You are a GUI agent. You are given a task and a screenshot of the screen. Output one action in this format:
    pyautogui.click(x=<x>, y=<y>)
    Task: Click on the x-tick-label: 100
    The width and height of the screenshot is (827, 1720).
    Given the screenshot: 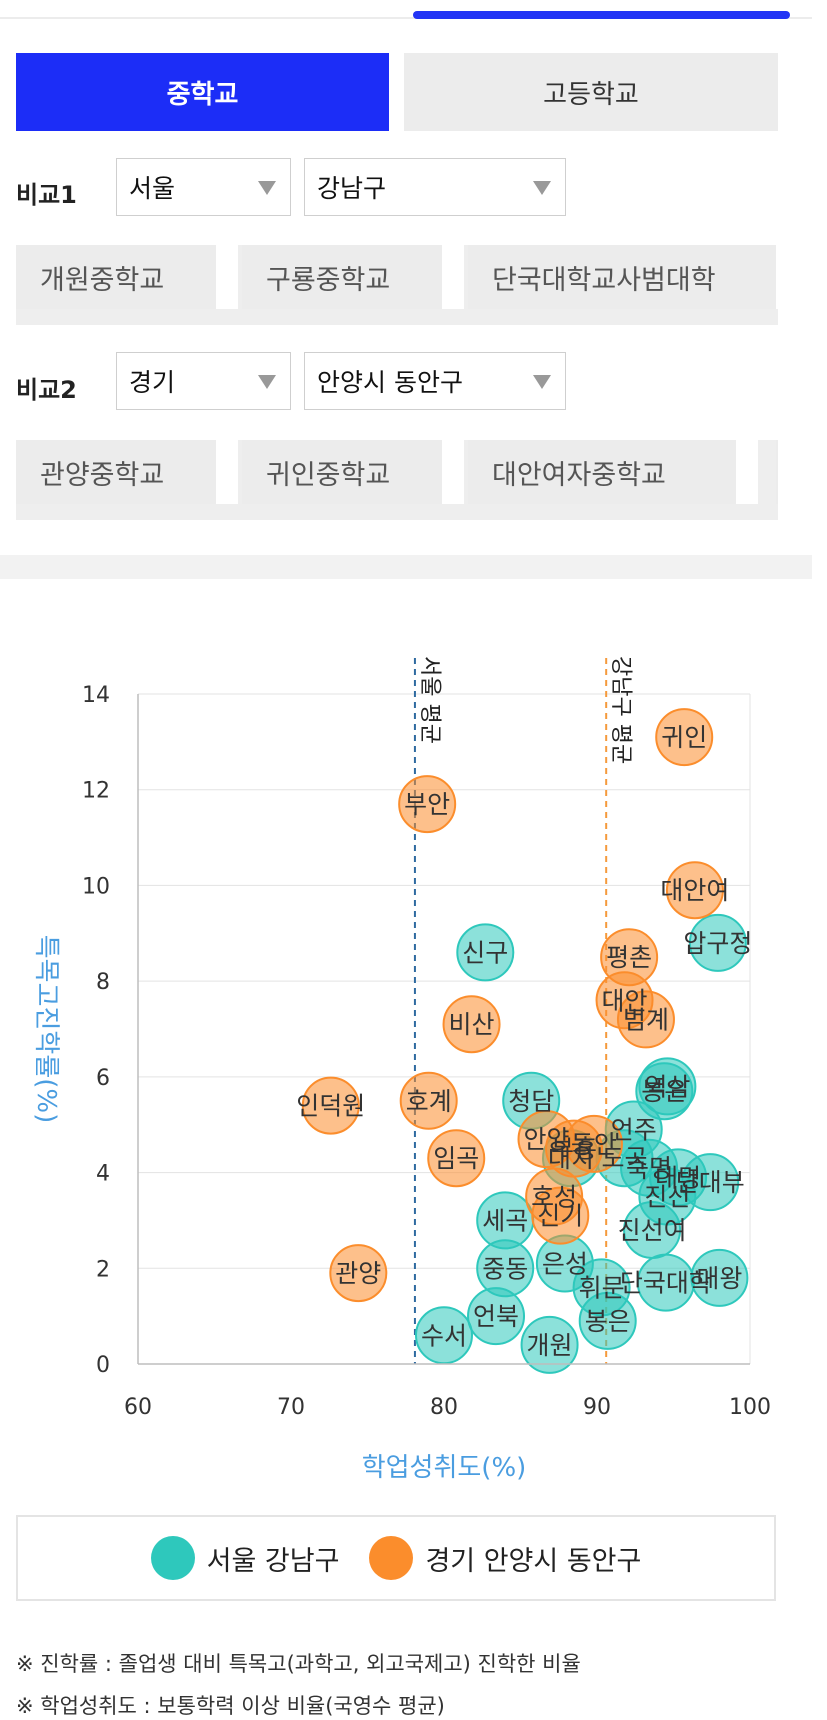 What is the action you would take?
    pyautogui.click(x=750, y=1407)
    